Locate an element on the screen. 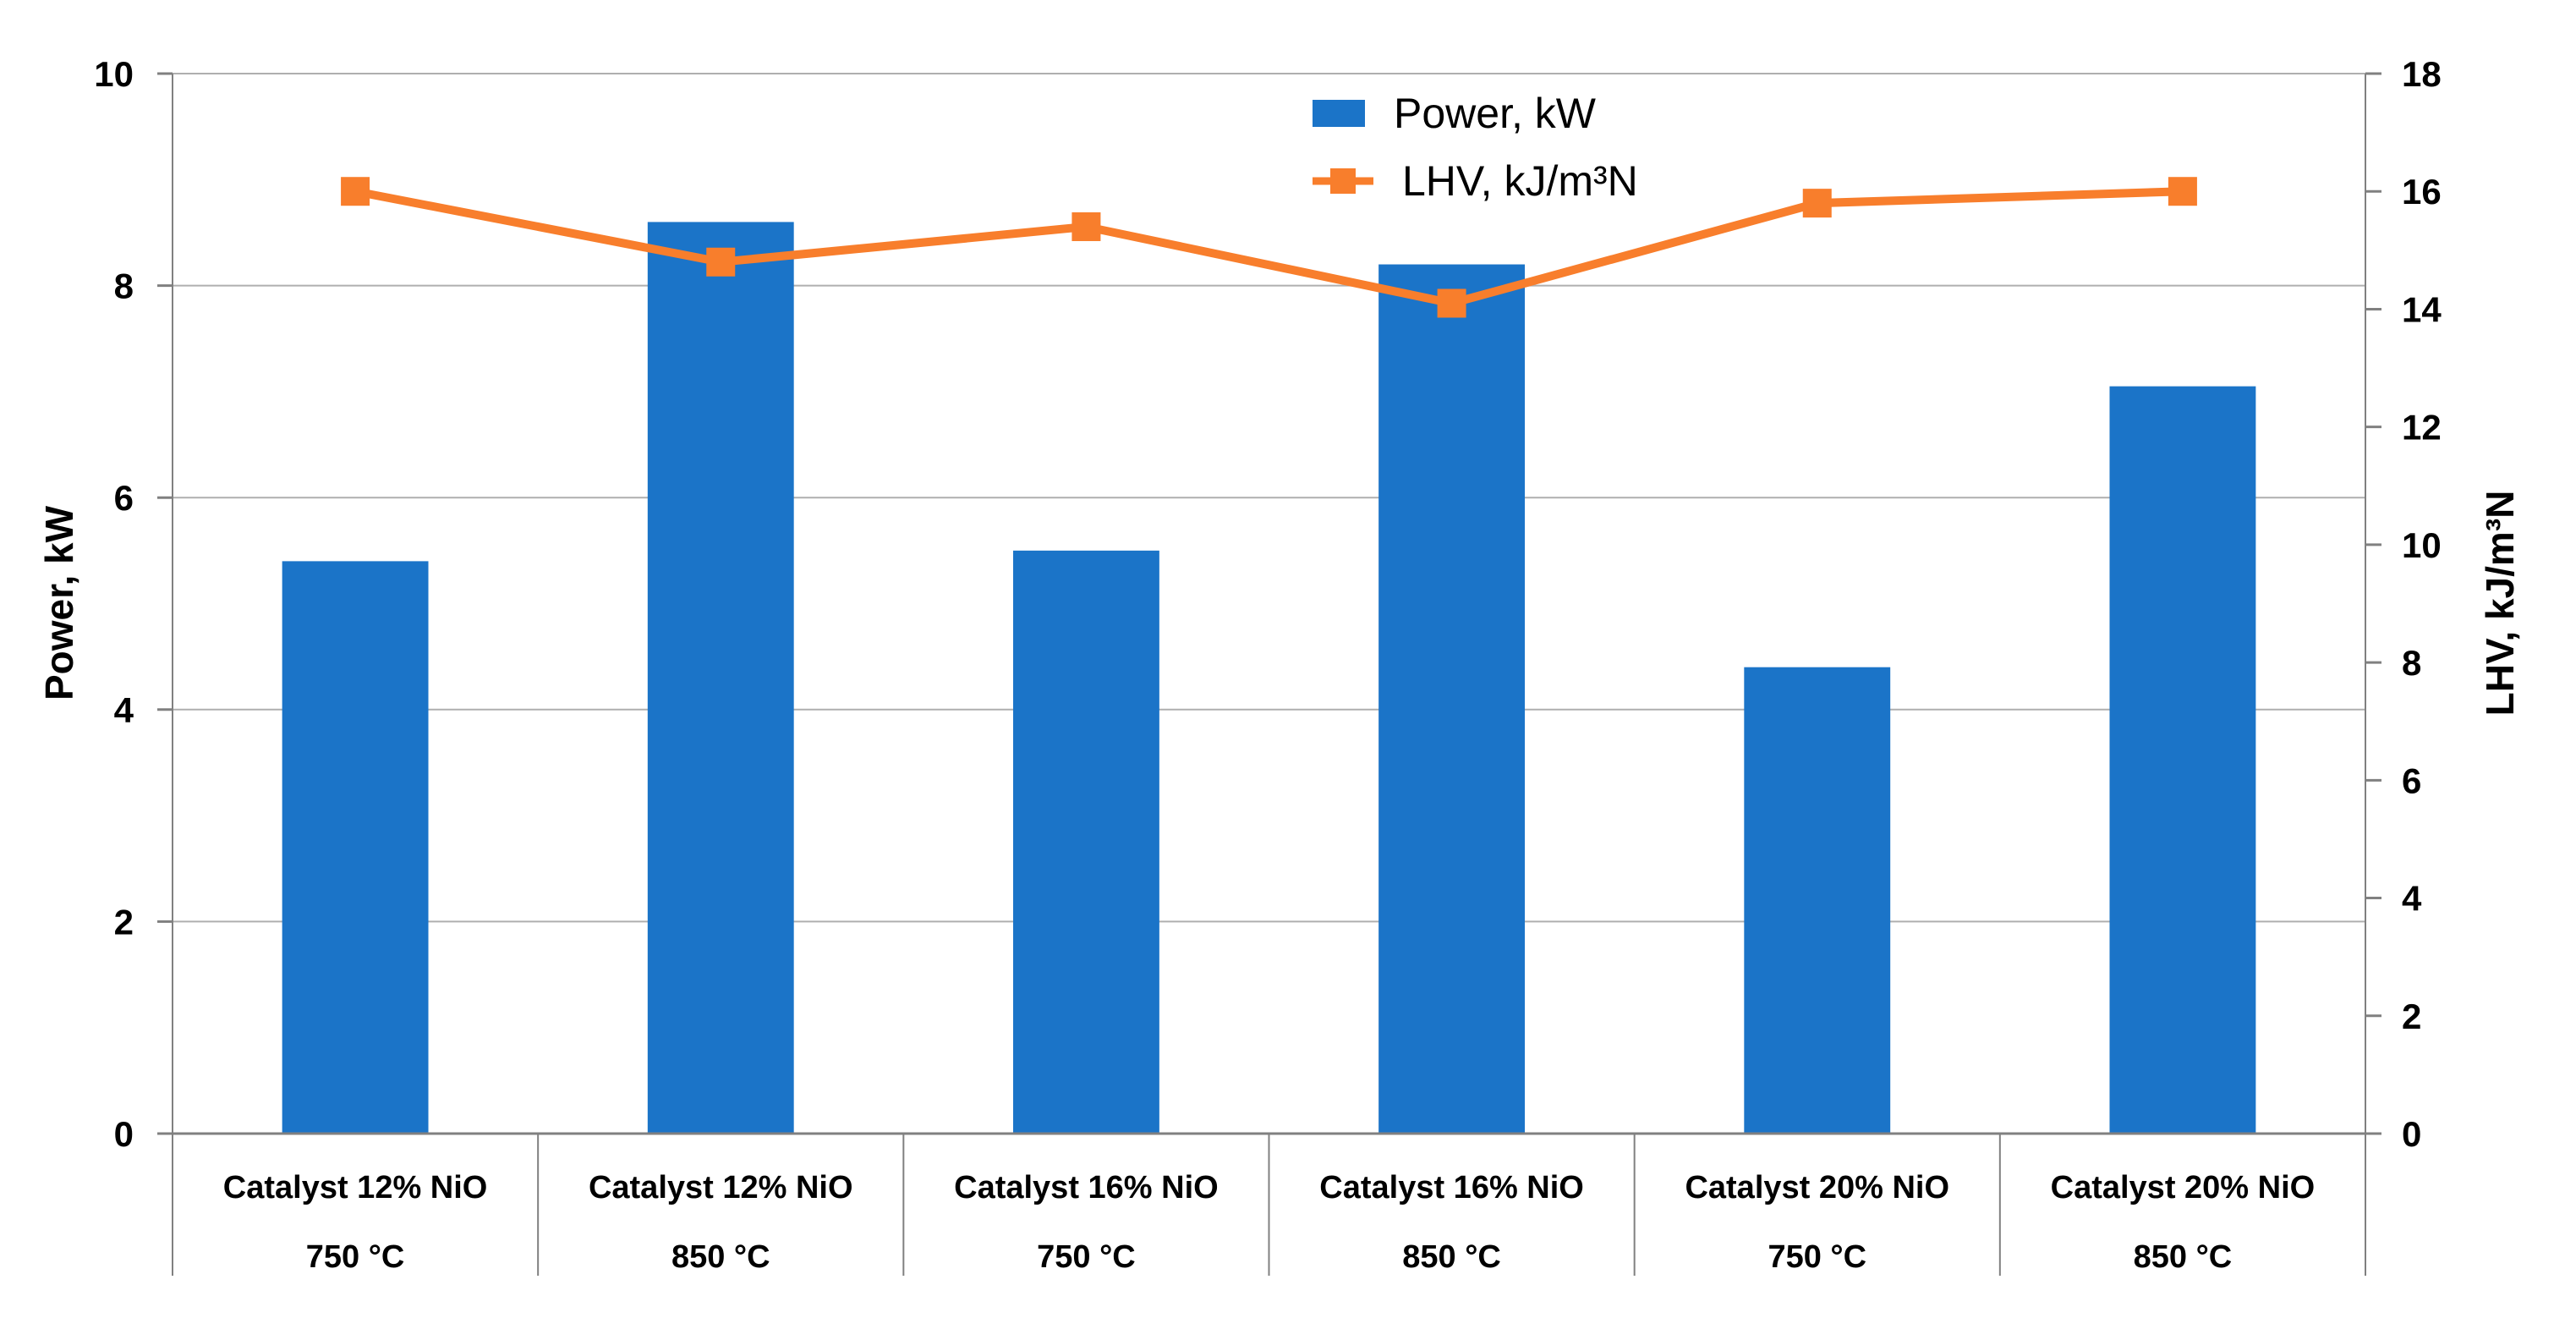  left-axis-title: Power, kW is located at coordinates (59, 602).